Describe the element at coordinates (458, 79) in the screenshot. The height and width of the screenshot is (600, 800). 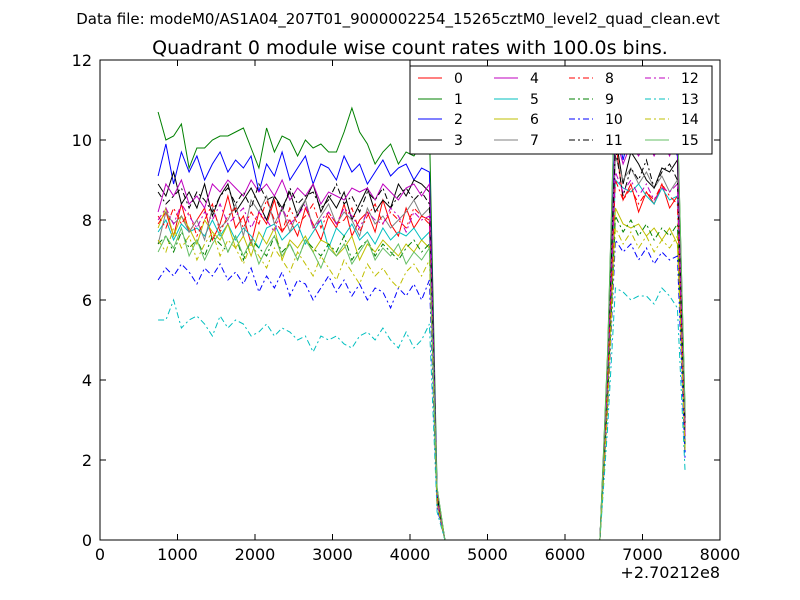
I see `legend-label-0: 0` at that location.